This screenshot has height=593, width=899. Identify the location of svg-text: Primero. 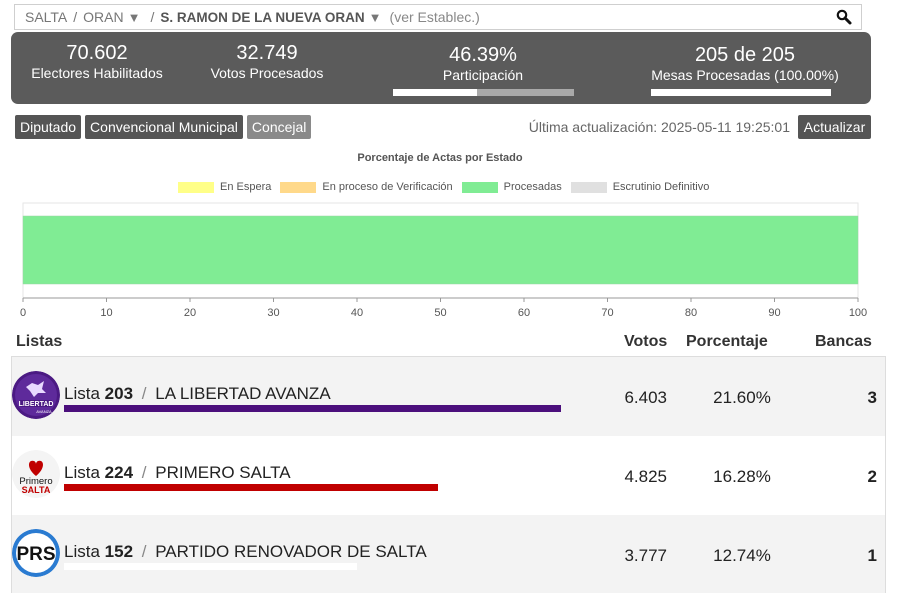
(35, 481).